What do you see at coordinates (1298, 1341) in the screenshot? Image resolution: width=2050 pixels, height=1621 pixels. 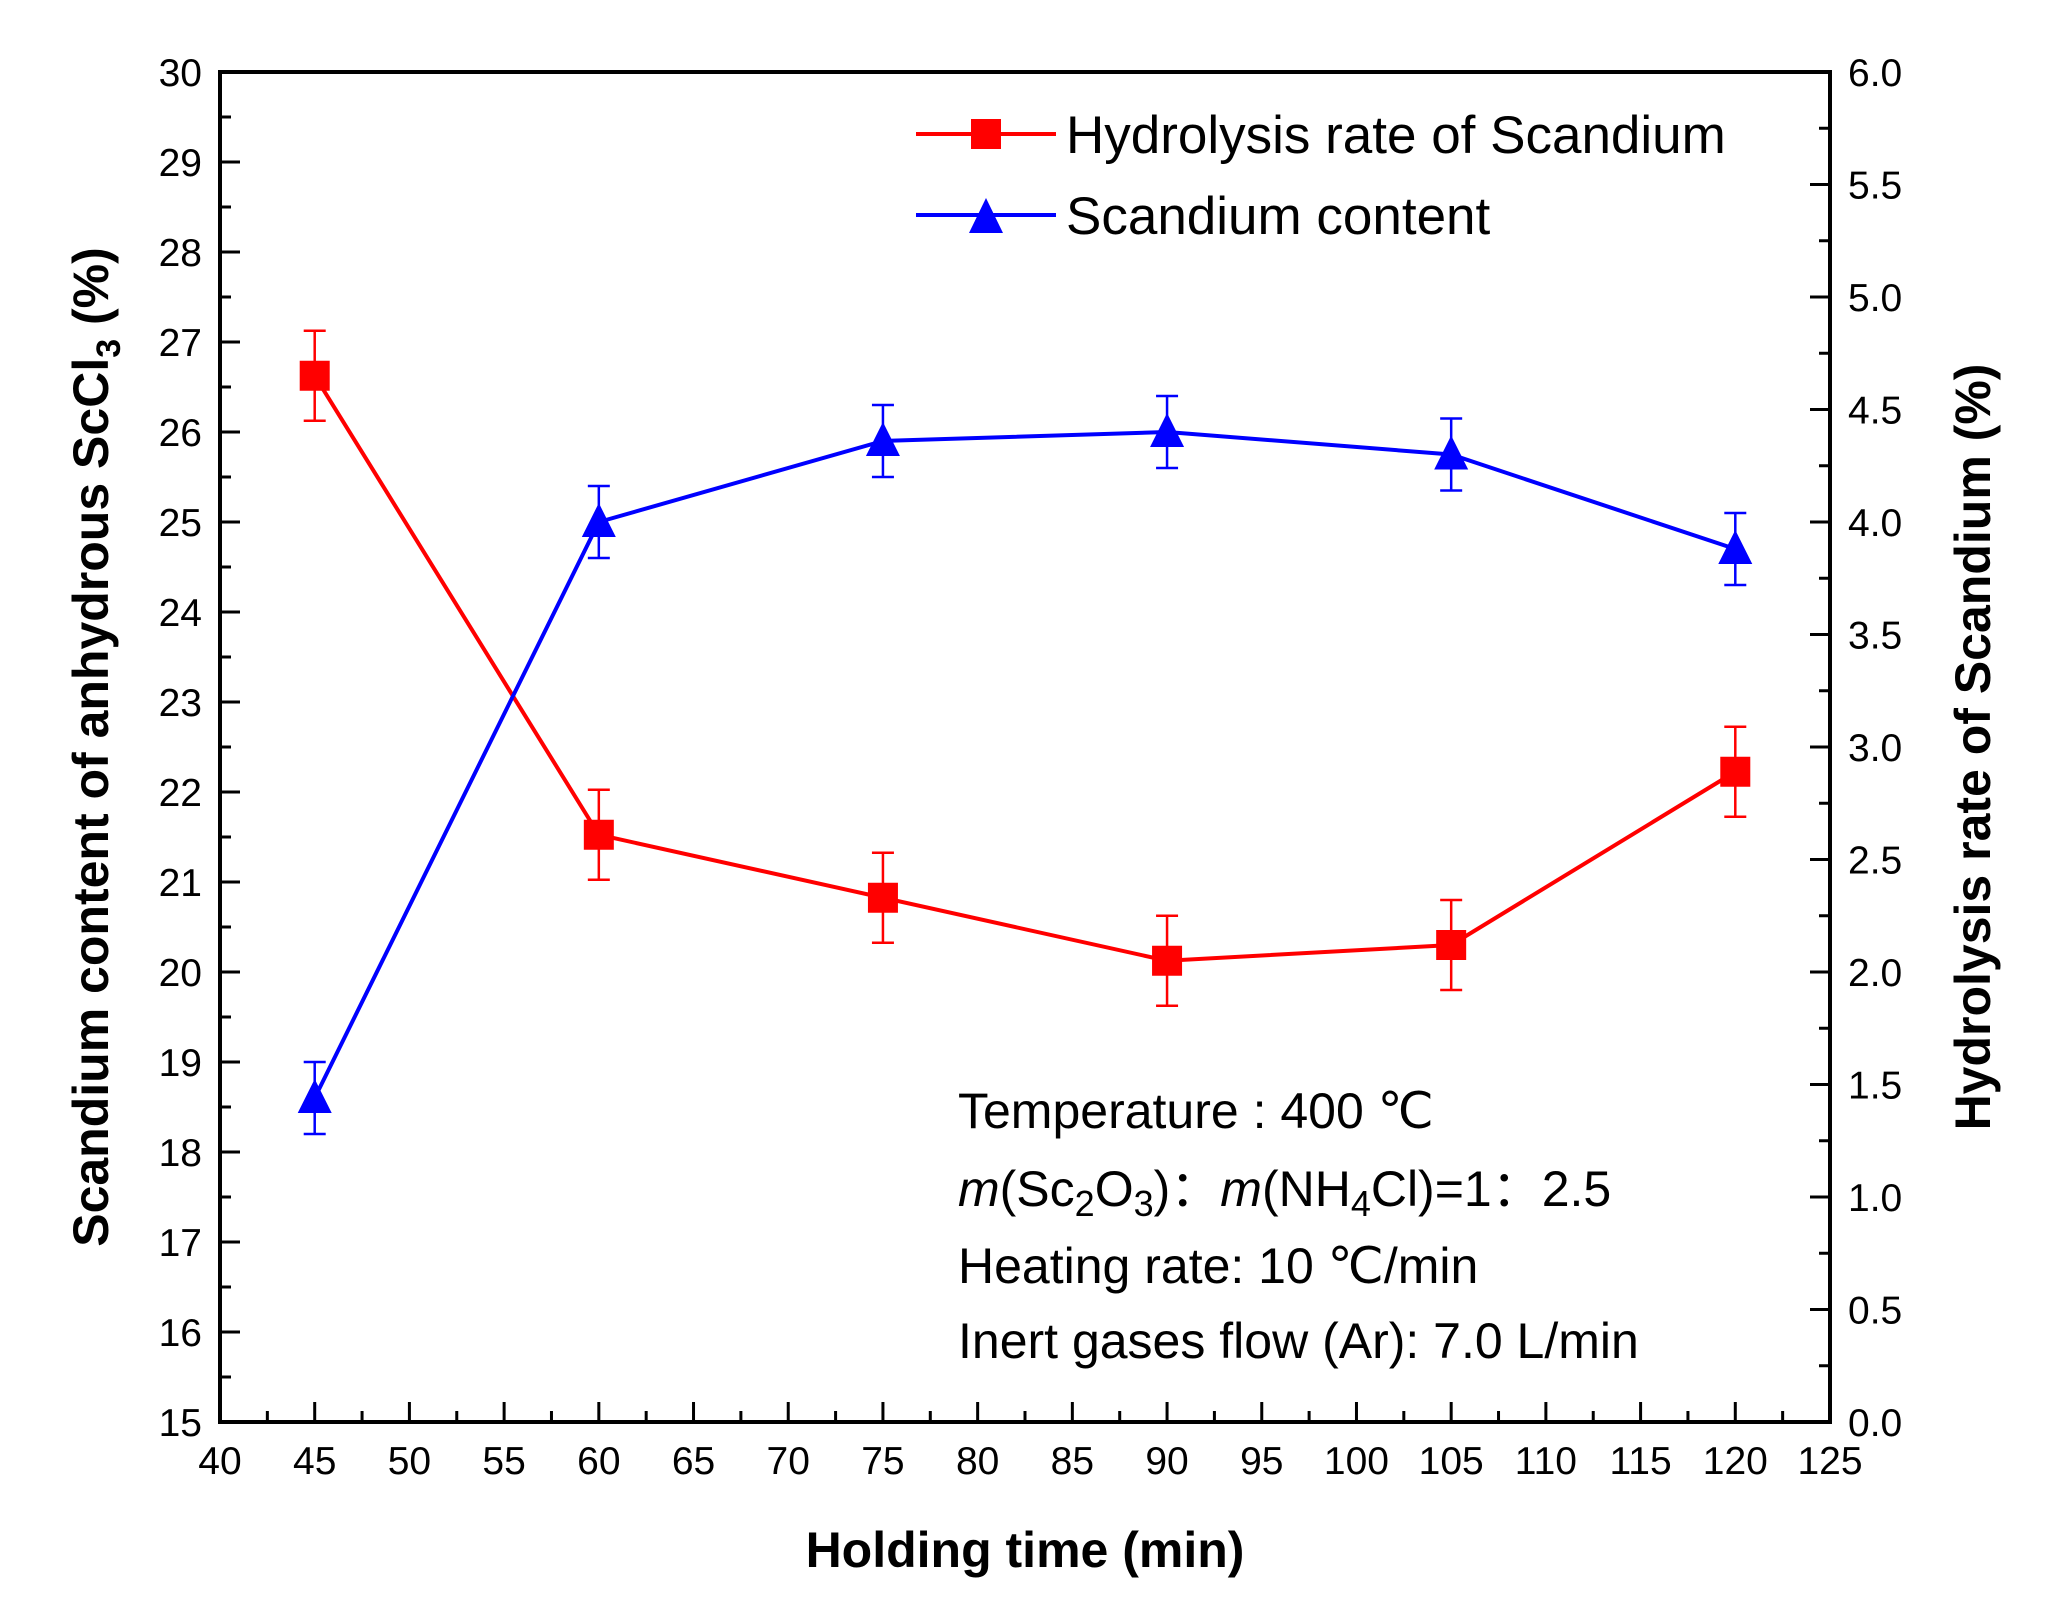 I see `annotation-gas-flow: Inert gases flow (Ar): 7.0 L/min` at bounding box center [1298, 1341].